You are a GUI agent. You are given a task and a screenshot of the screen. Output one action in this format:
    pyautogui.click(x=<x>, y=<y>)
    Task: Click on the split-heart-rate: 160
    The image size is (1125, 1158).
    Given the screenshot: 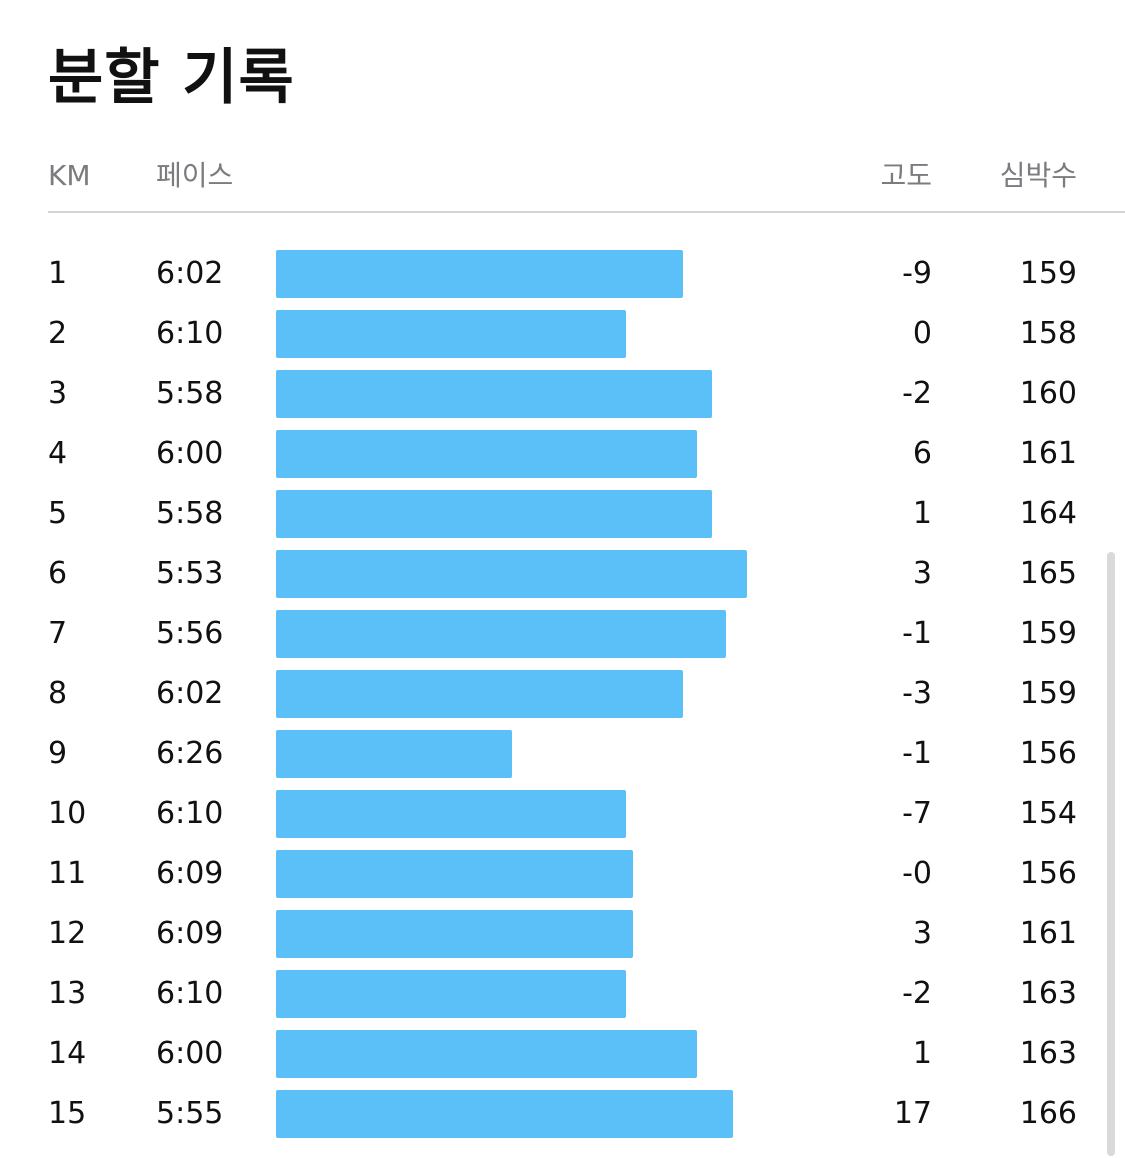 What is the action you would take?
    pyautogui.click(x=1048, y=393)
    